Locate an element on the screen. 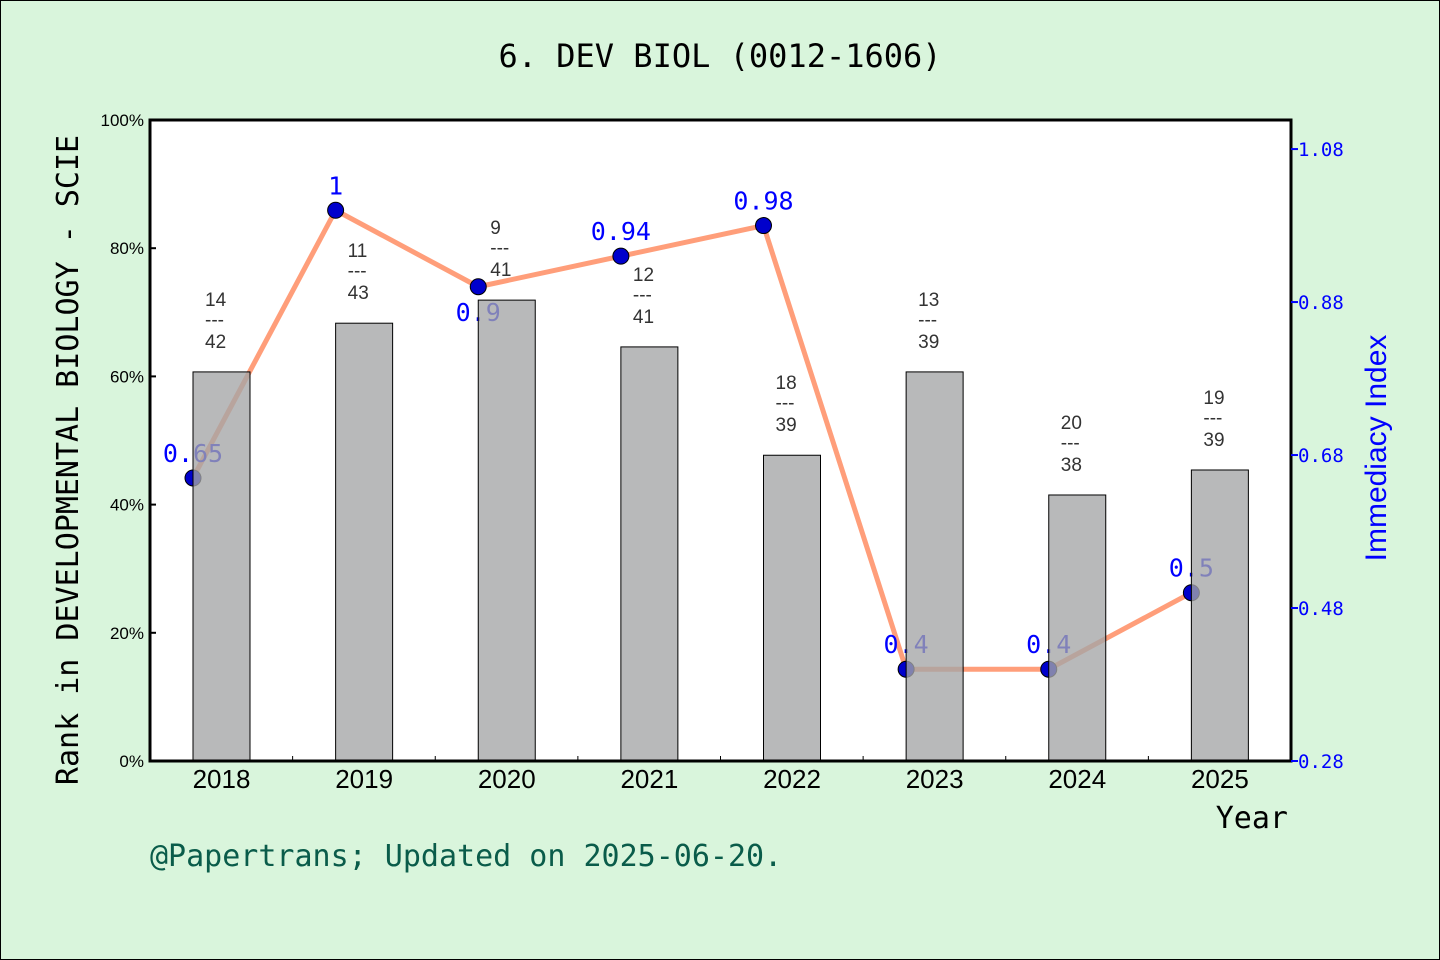 This screenshot has width=1440, height=960. x-tick-label: 2020 is located at coordinates (507, 779).